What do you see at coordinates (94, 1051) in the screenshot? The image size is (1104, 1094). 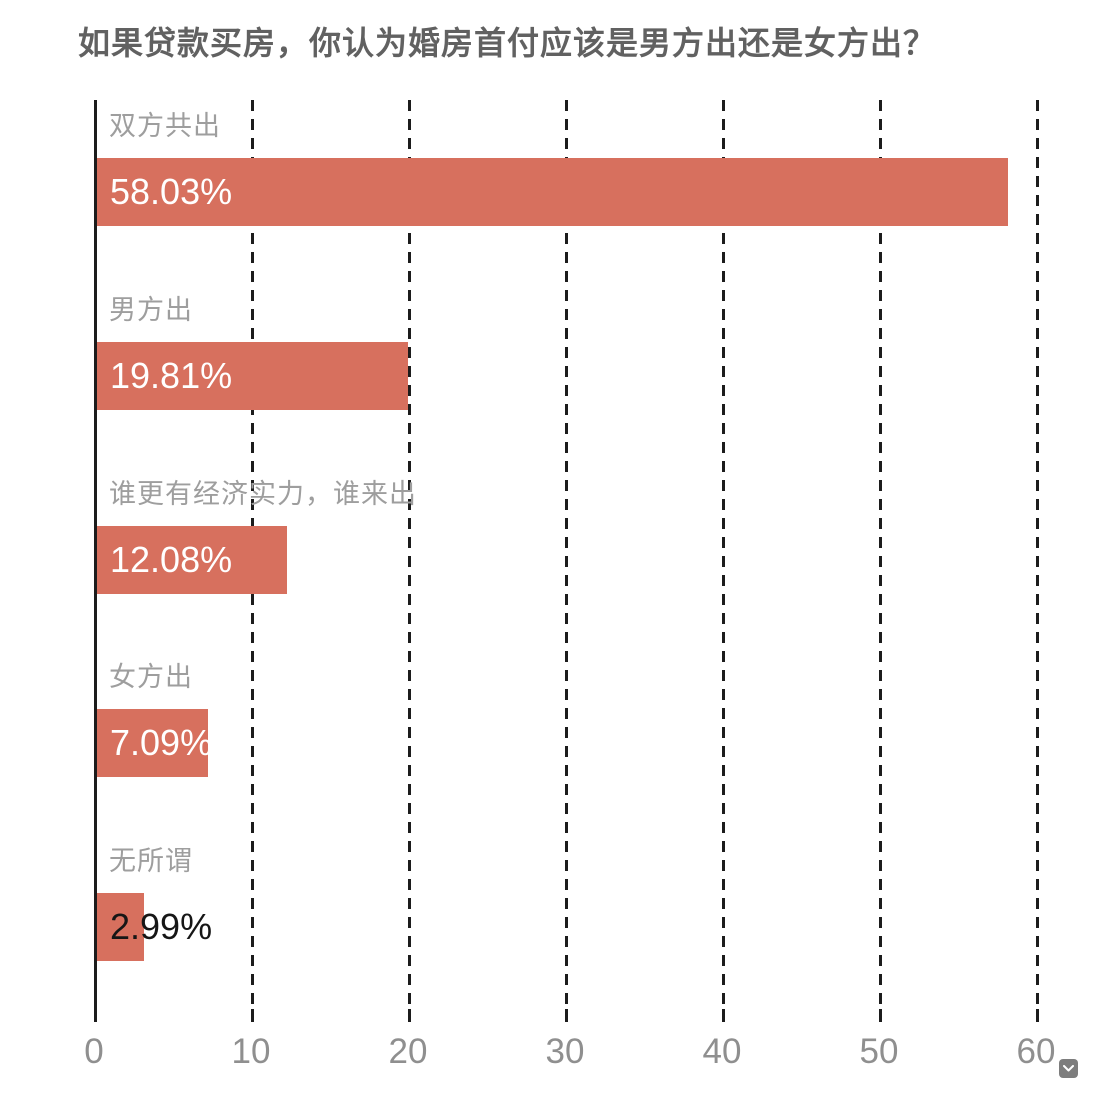 I see `x-axis-tick-label: 0` at bounding box center [94, 1051].